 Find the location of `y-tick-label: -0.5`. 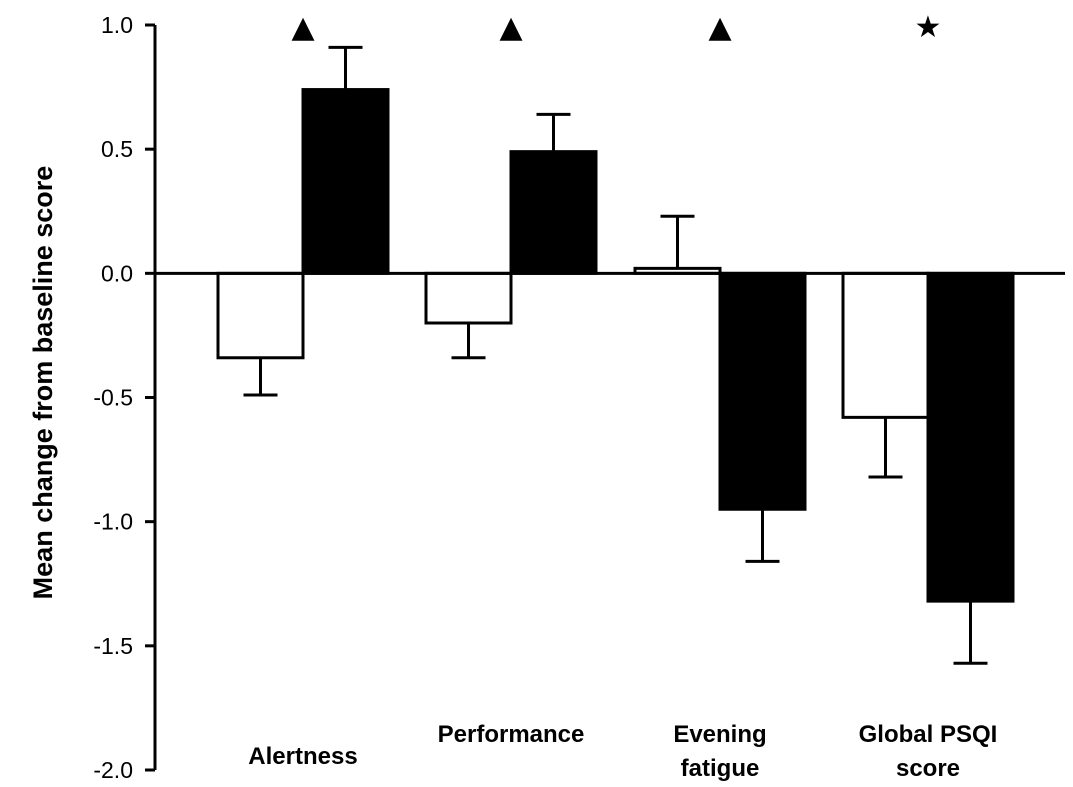

y-tick-label: -0.5 is located at coordinates (113, 398).